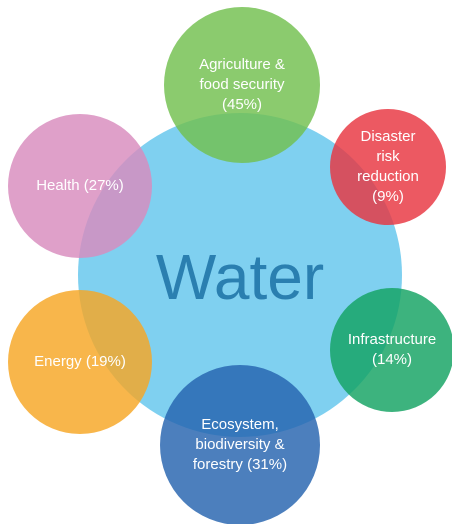  What do you see at coordinates (388, 176) in the screenshot?
I see `node-label: reduction` at bounding box center [388, 176].